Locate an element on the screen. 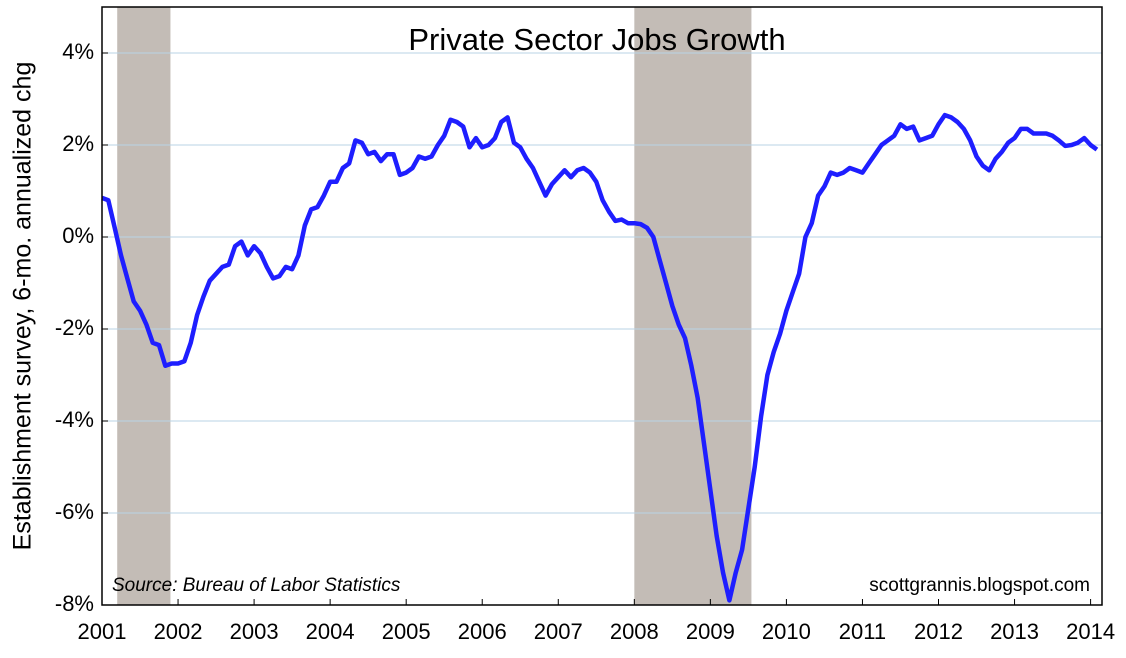 This screenshot has height=658, width=1126. y-tick-label: -8% is located at coordinates (74, 603).